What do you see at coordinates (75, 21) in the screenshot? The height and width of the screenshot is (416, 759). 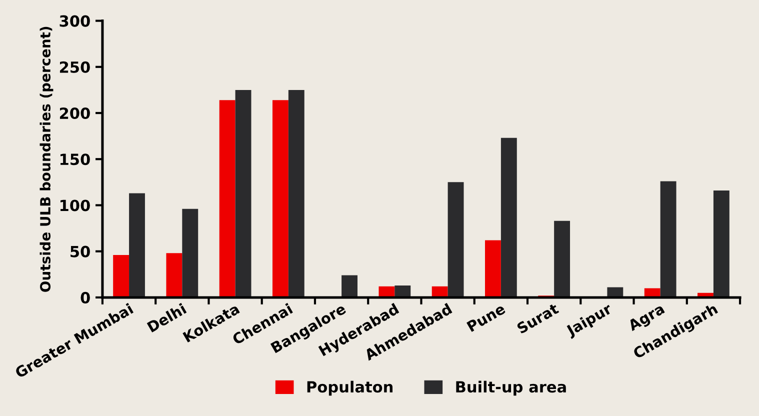 I see `y-tick-label: 300` at bounding box center [75, 21].